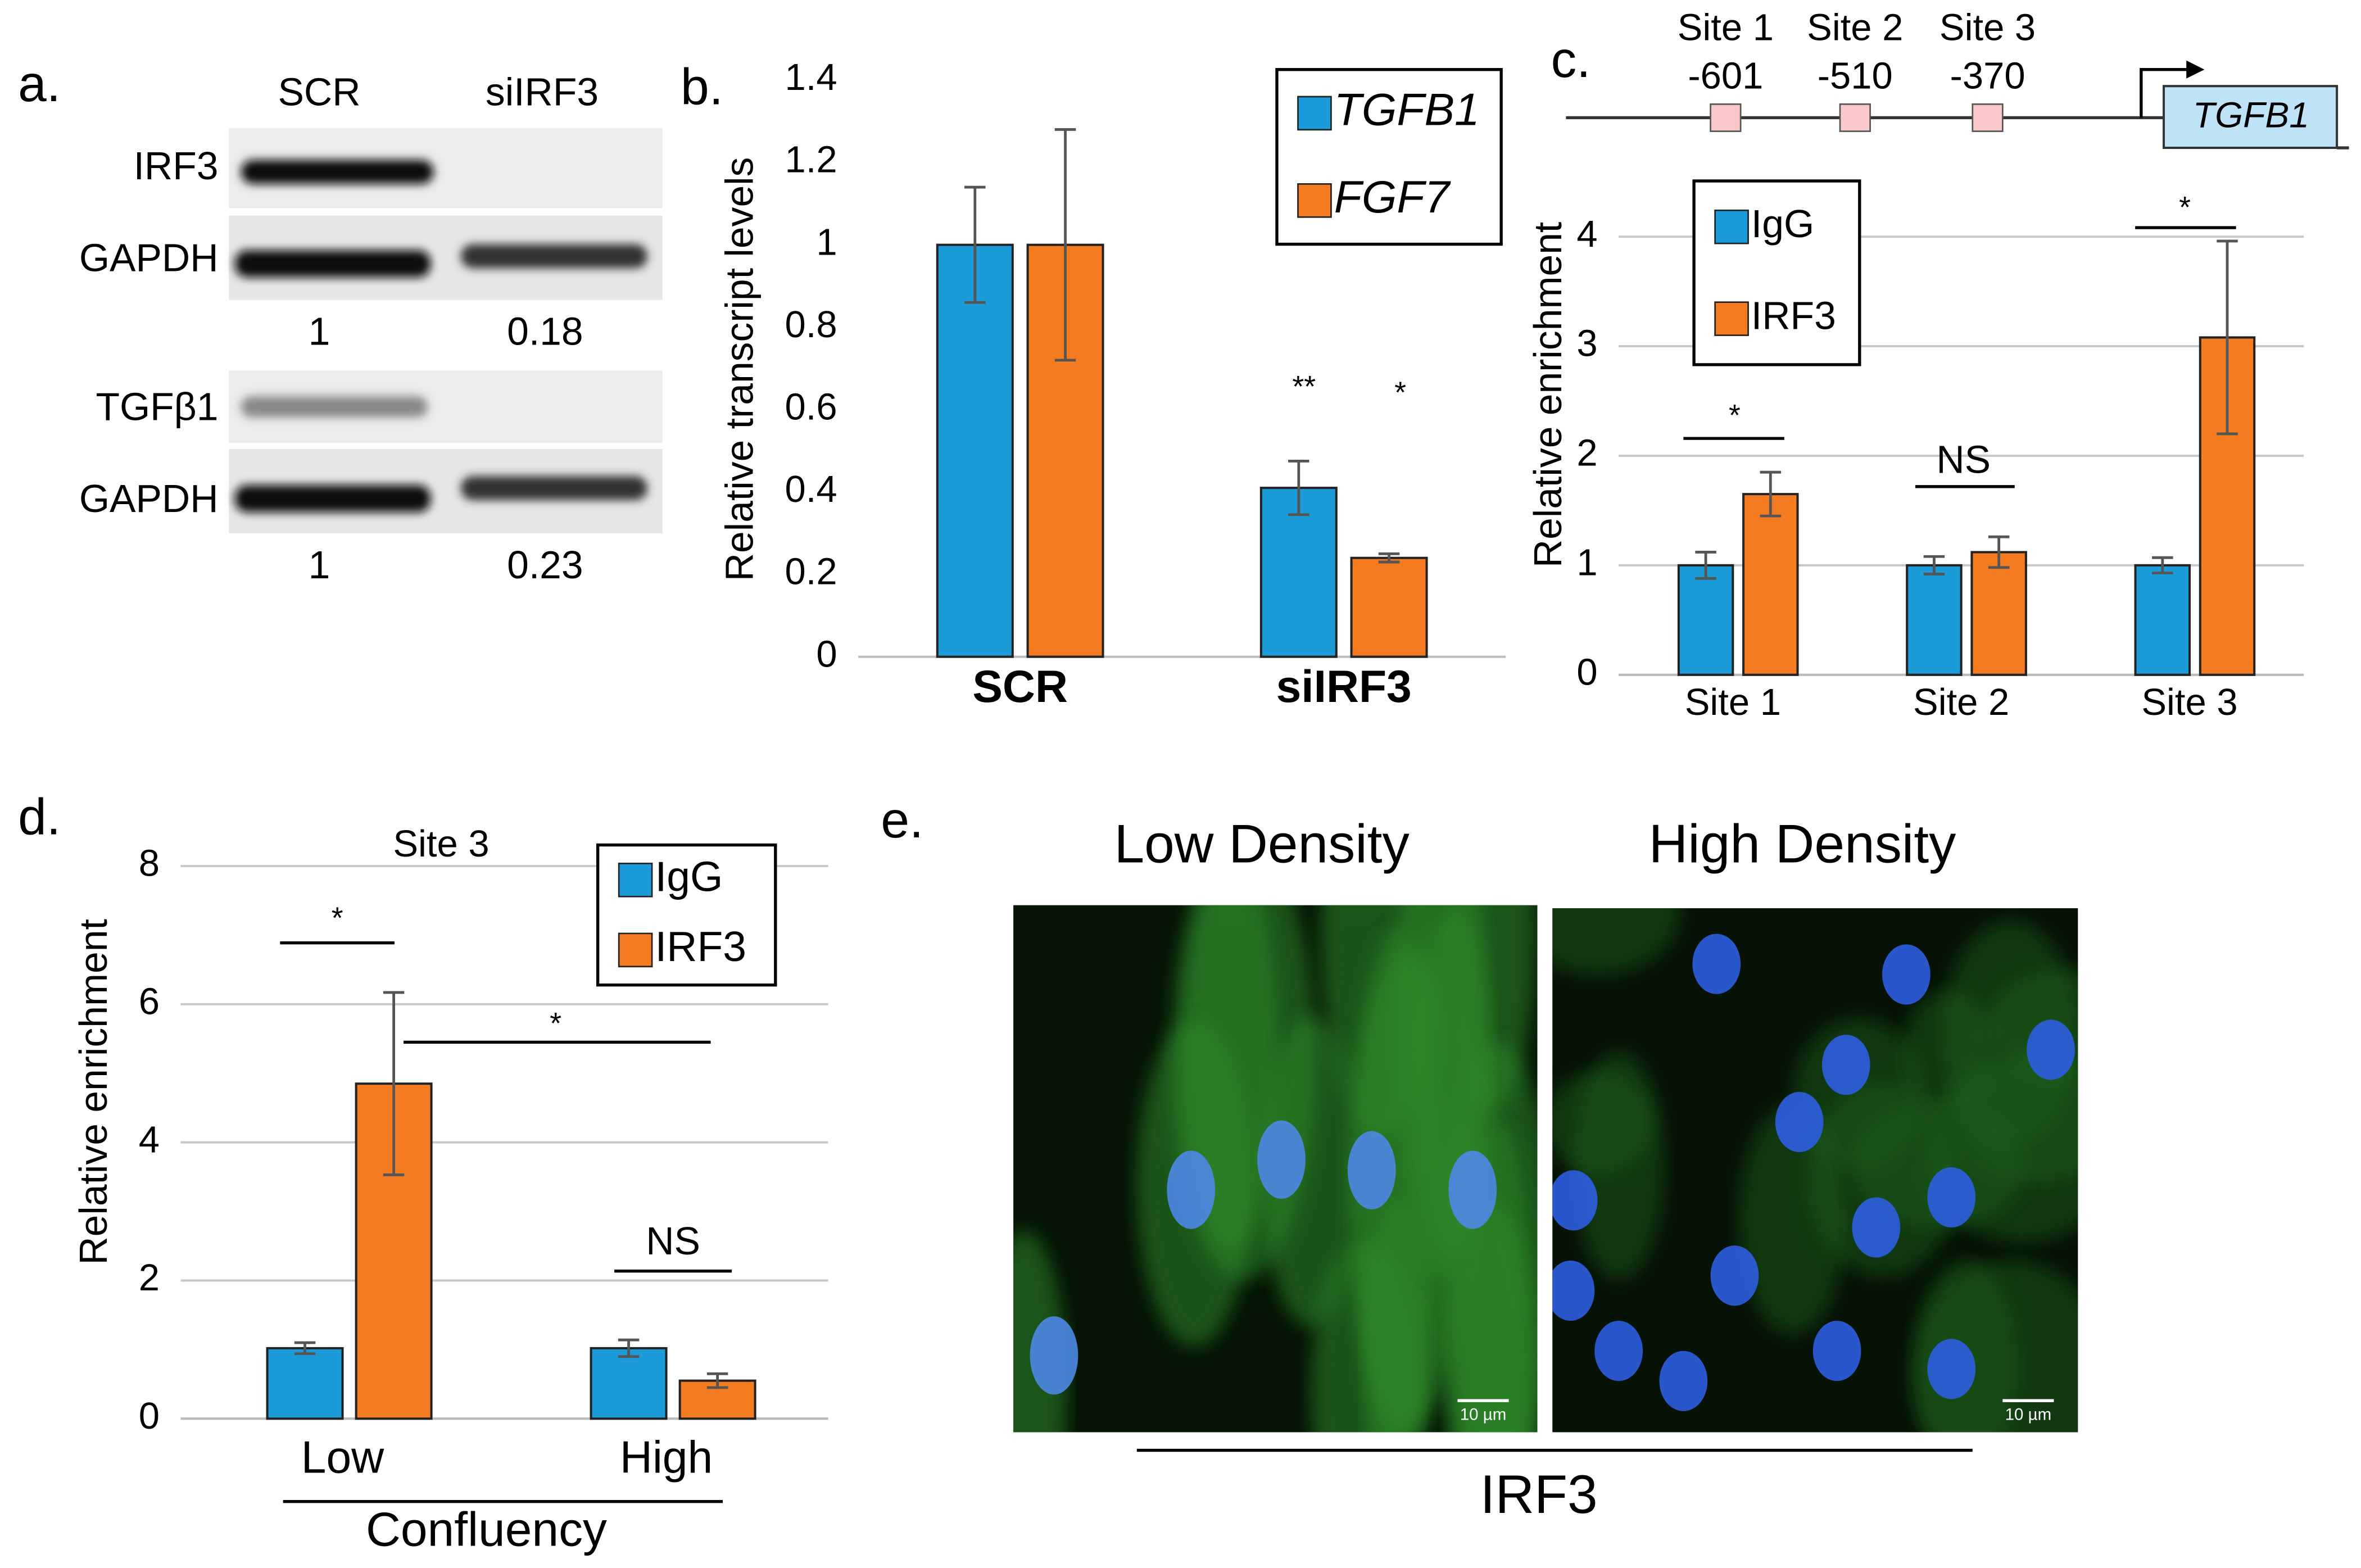 Image resolution: width=2361 pixels, height=1568 pixels. I want to click on panel-label: d., so click(39, 817).